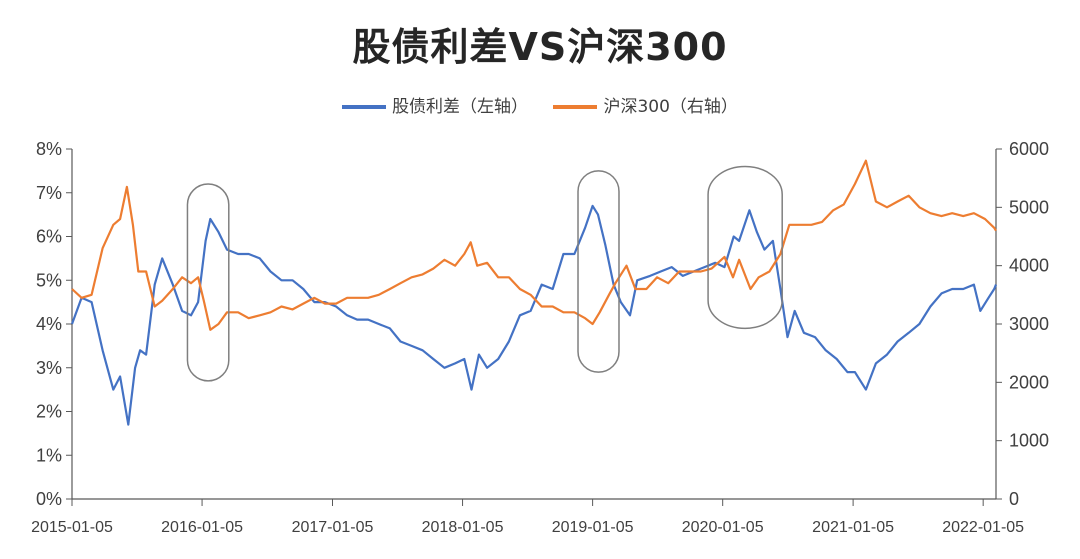 The width and height of the screenshot is (1080, 559). I want to click on chart-title: 股债利差VS沪深300, so click(540, 47).